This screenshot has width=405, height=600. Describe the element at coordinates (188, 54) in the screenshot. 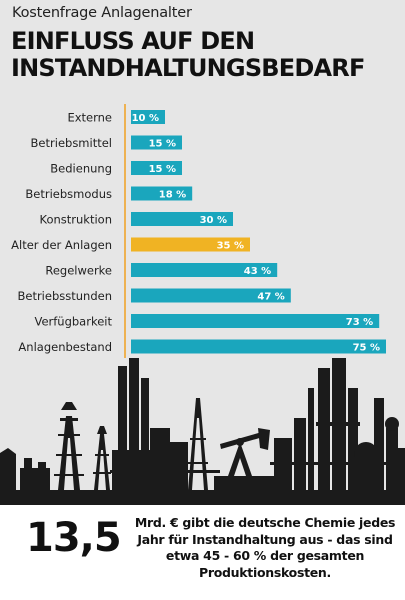

I see `page-title: EINFLUSS AUF DEN INSTANDHALTUNGSBEDARF` at that location.